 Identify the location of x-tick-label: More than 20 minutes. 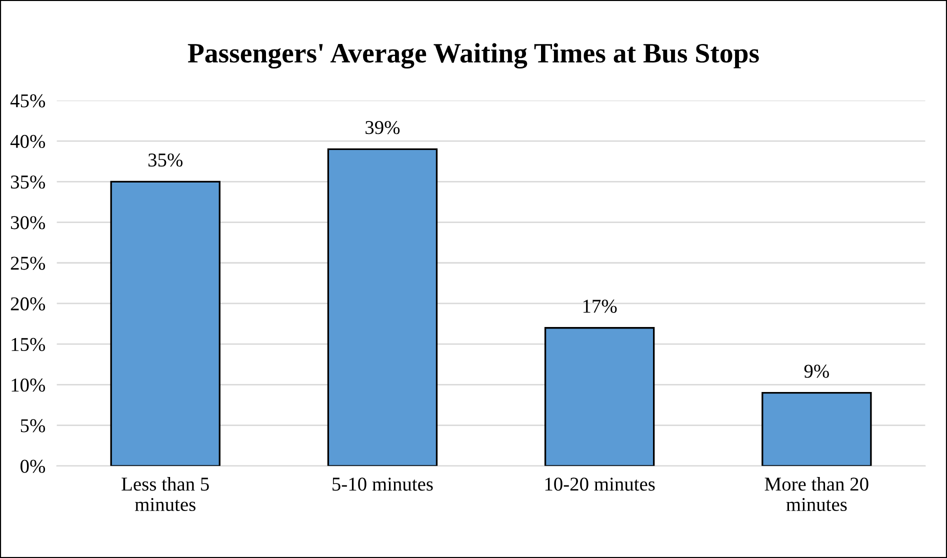
(816, 494).